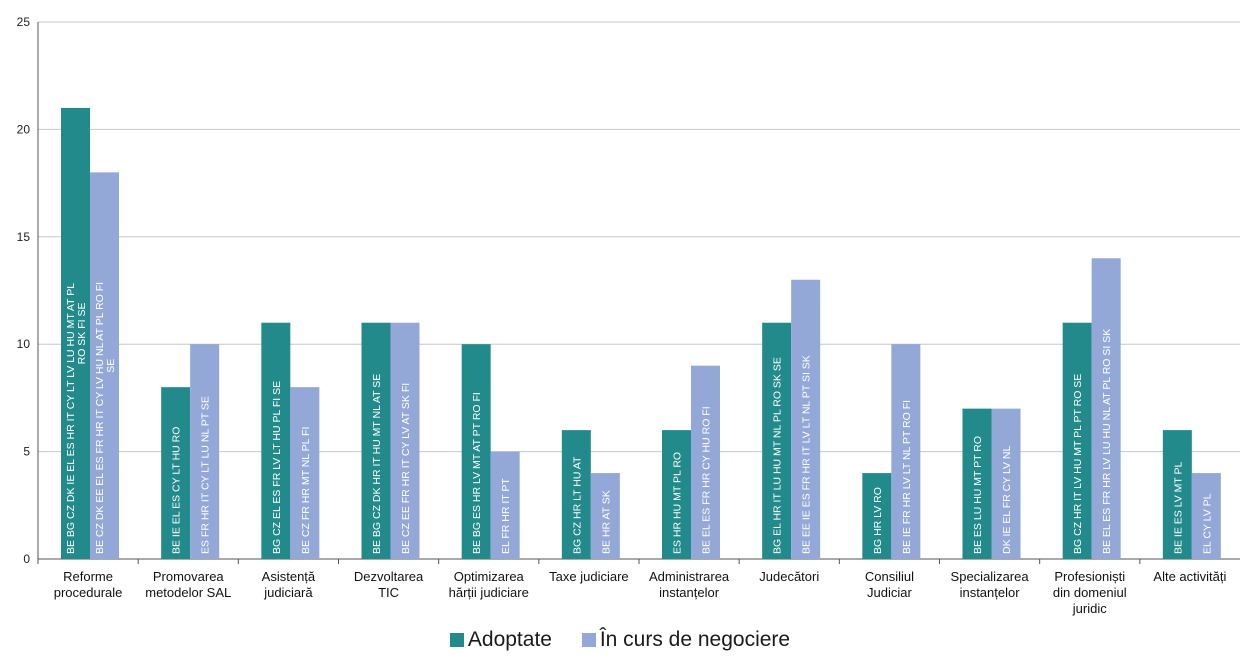  I want to click on bar-label: BG EL HR IT LU HU MT NL PL RO SK SE, so click(778, 455).